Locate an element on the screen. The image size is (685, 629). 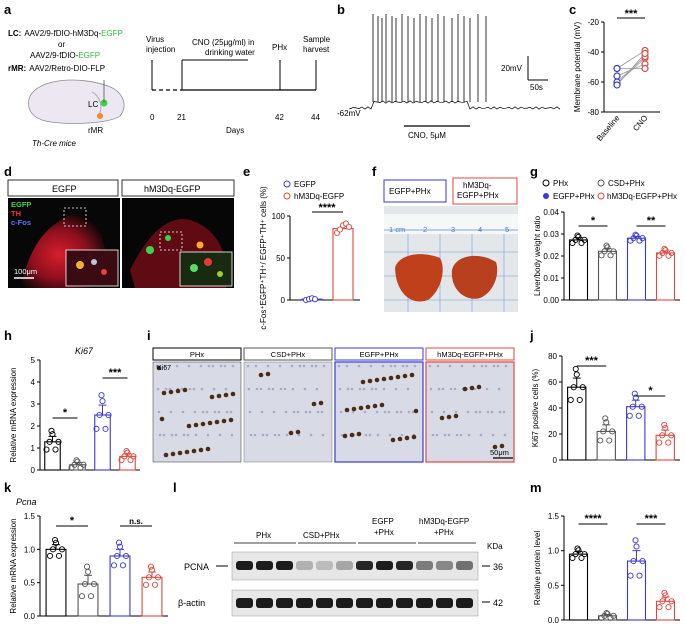
h-data-point is located at coordinates (102, 401).